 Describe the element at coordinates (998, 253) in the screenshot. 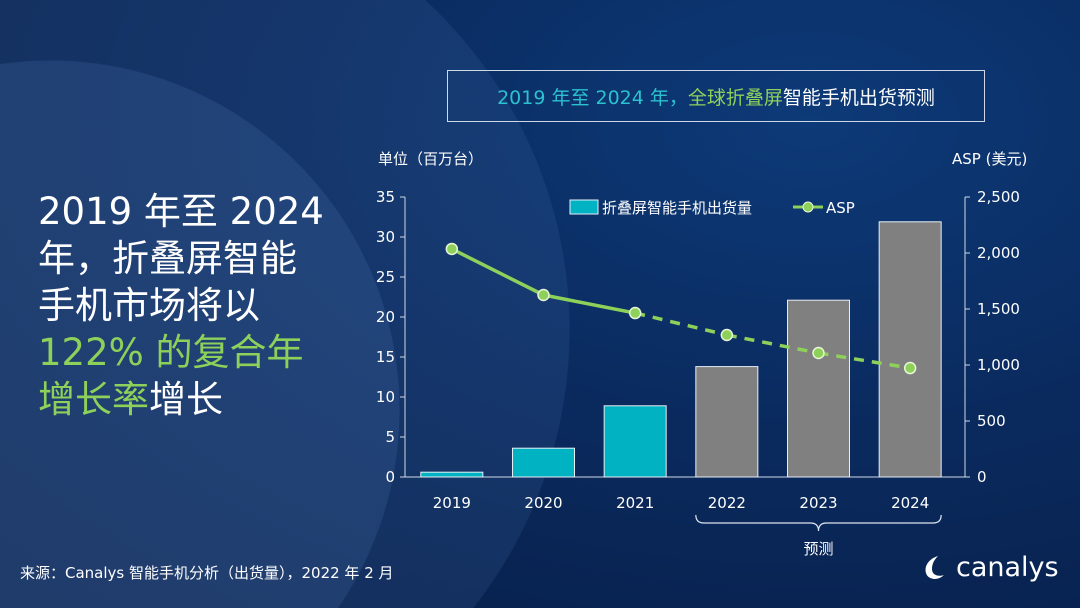

I see `y2-tick-label: 2,000` at that location.